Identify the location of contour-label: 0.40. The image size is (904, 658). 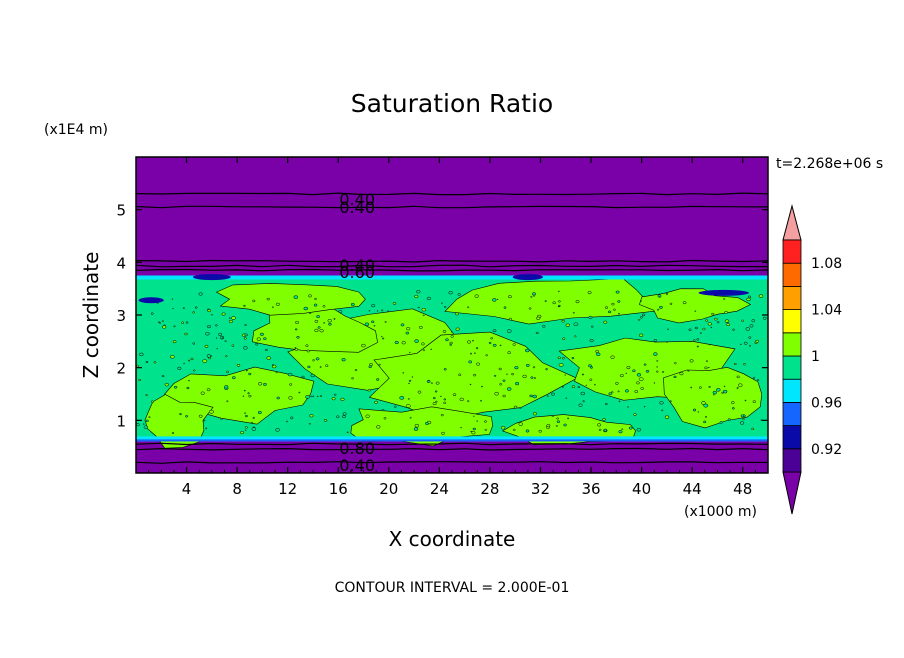
(357, 199).